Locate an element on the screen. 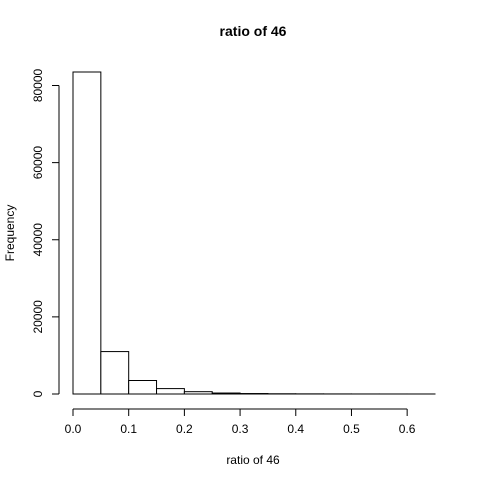 The image size is (480, 480). y-axis: 0 20000 40000 60000 80000 is located at coordinates (45, 232).